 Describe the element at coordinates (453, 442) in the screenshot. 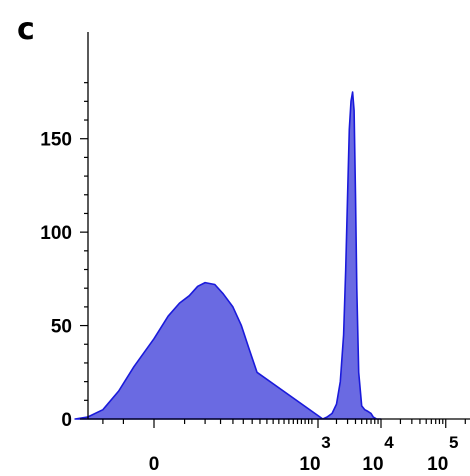

I see `x-tick-exponent: 5` at that location.